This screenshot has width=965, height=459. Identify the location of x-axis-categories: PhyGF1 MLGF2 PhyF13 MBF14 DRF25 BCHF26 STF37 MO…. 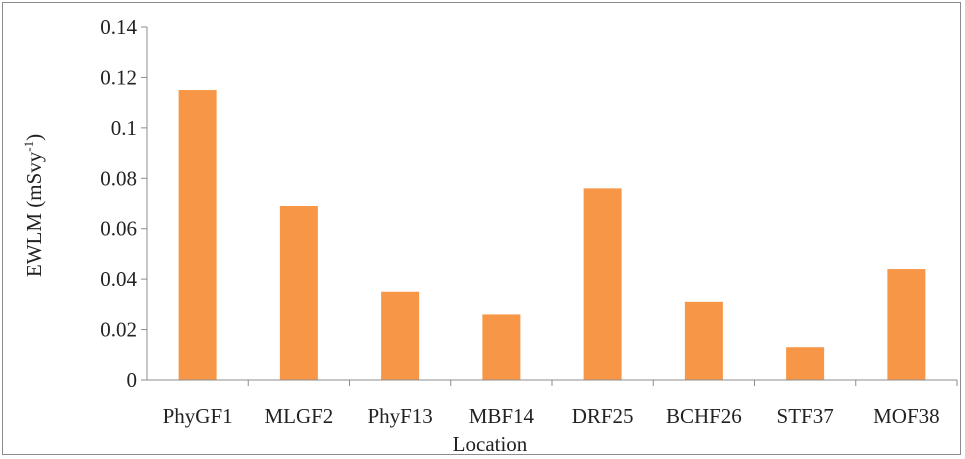
(560, 404).